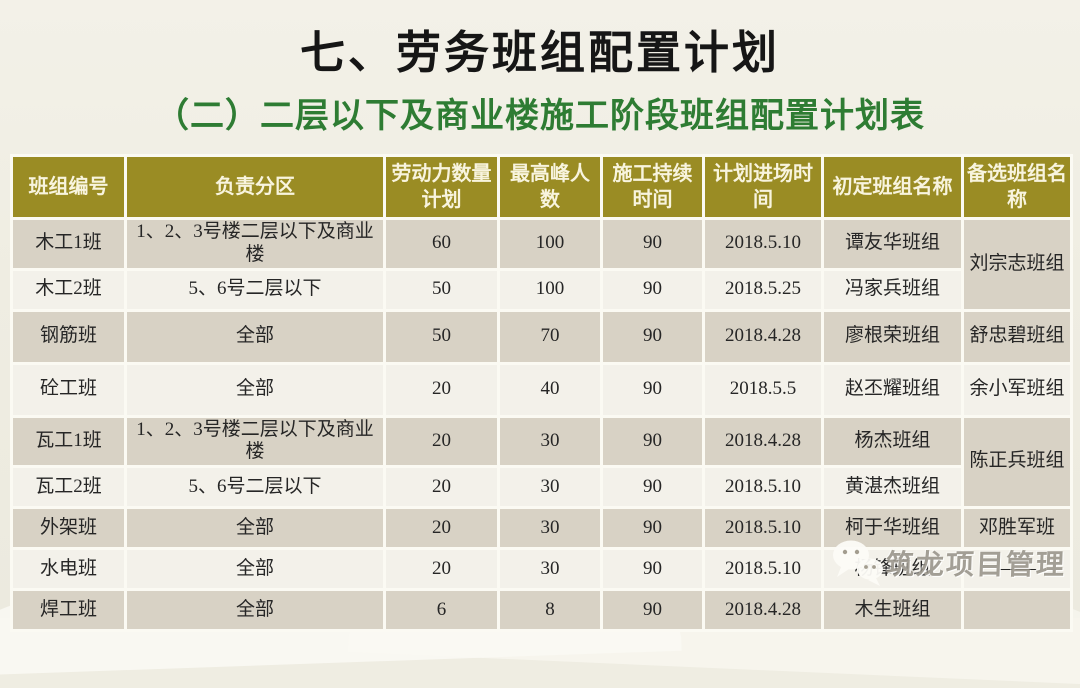 The image size is (1080, 688). What do you see at coordinates (1017, 187) in the screenshot?
I see `column-header: 备选班组名称` at bounding box center [1017, 187].